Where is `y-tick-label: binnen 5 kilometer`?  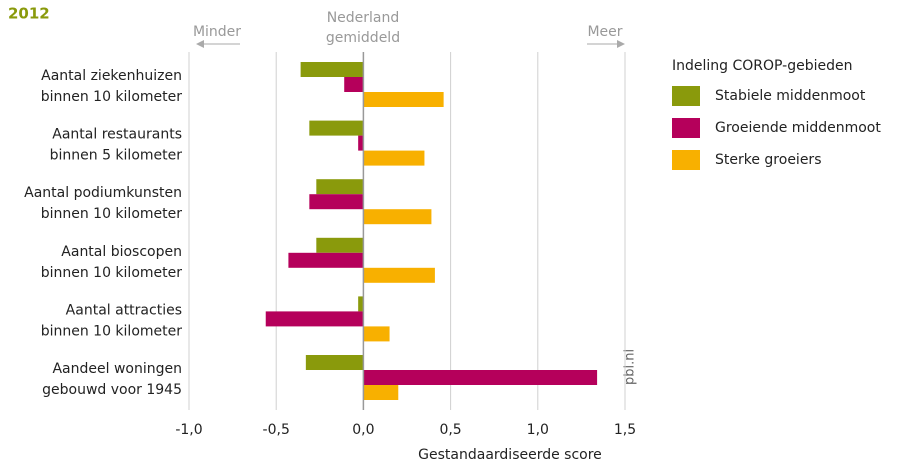 y-tick-label: binnen 5 kilometer is located at coordinates (116, 156).